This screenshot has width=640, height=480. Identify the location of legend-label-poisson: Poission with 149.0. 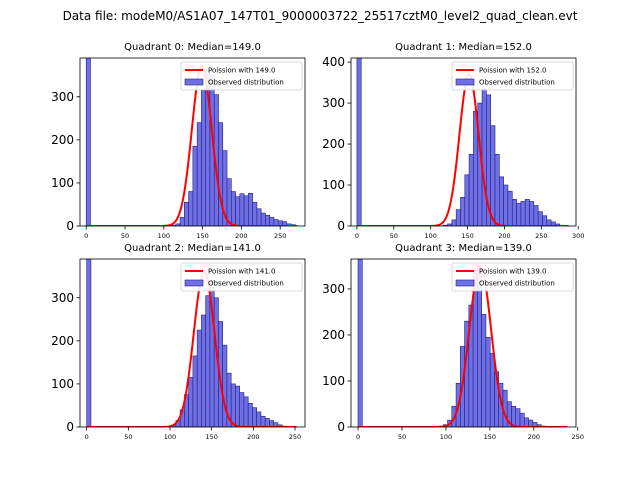
(242, 71).